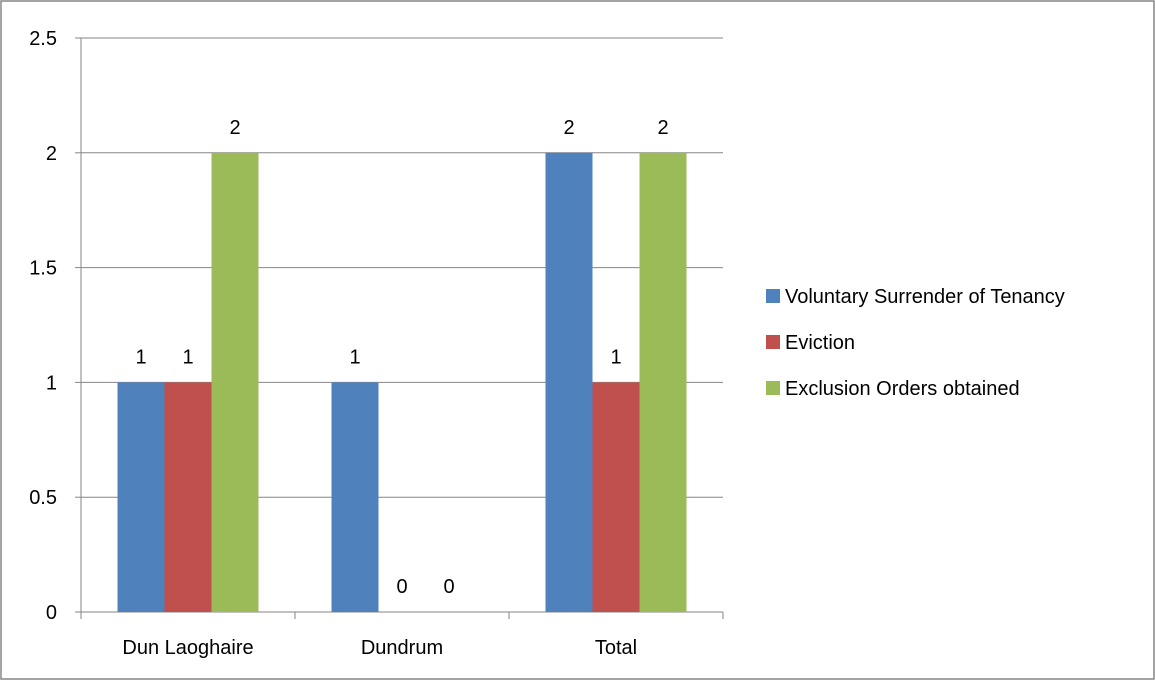 The width and height of the screenshot is (1155, 680). Describe the element at coordinates (820, 343) in the screenshot. I see `legend-label: Eviction` at that location.